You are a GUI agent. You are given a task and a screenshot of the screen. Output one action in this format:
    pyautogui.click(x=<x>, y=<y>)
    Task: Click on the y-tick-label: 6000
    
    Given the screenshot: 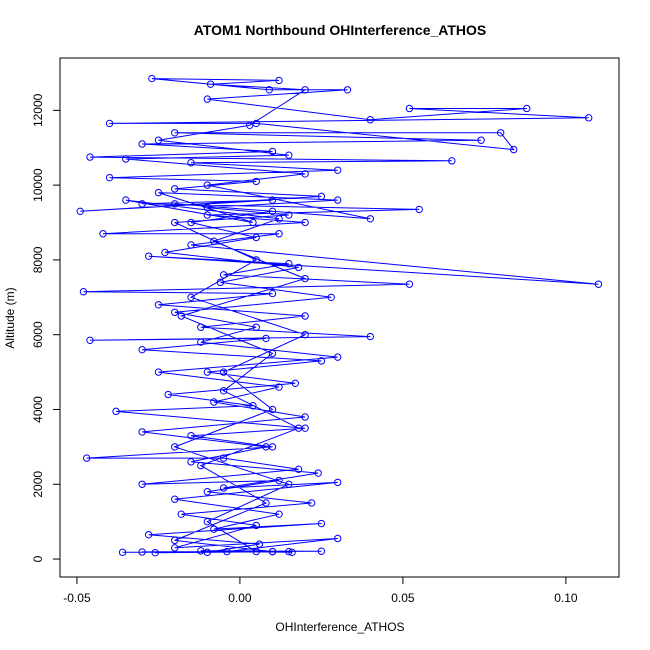 What is the action you would take?
    pyautogui.click(x=38, y=334)
    